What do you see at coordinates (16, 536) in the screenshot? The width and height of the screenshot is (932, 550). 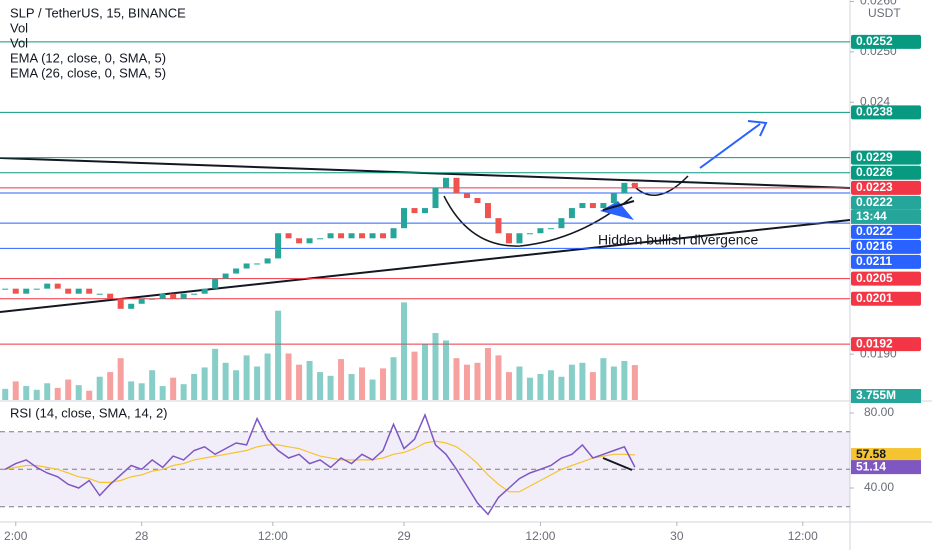 I see `x-tick-label: 2:00` at bounding box center [16, 536].